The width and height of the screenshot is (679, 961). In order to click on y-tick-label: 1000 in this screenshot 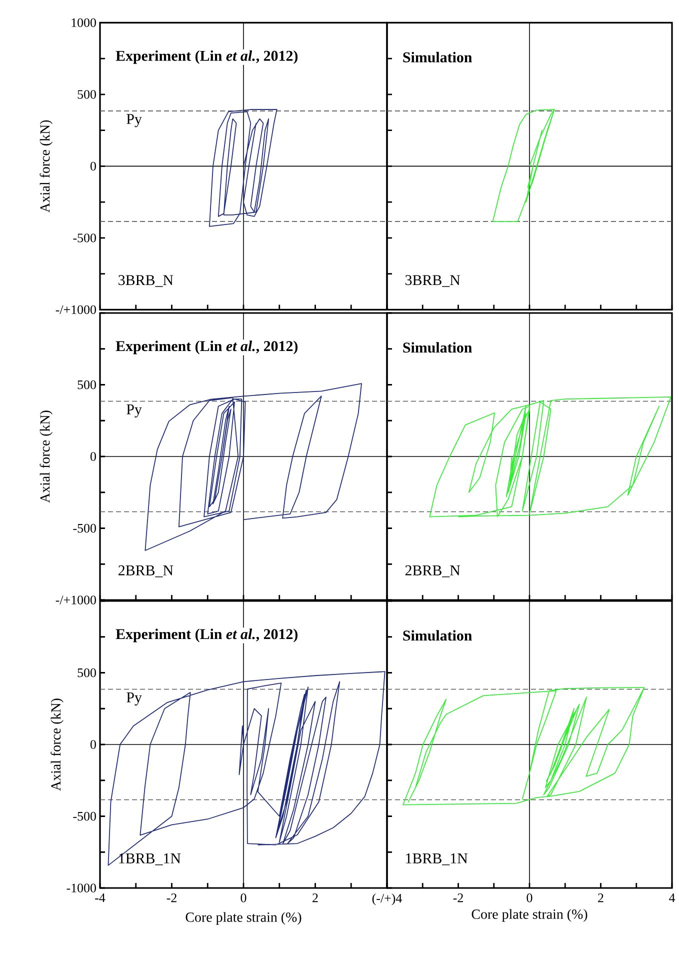, I will do `click(84, 23)`.